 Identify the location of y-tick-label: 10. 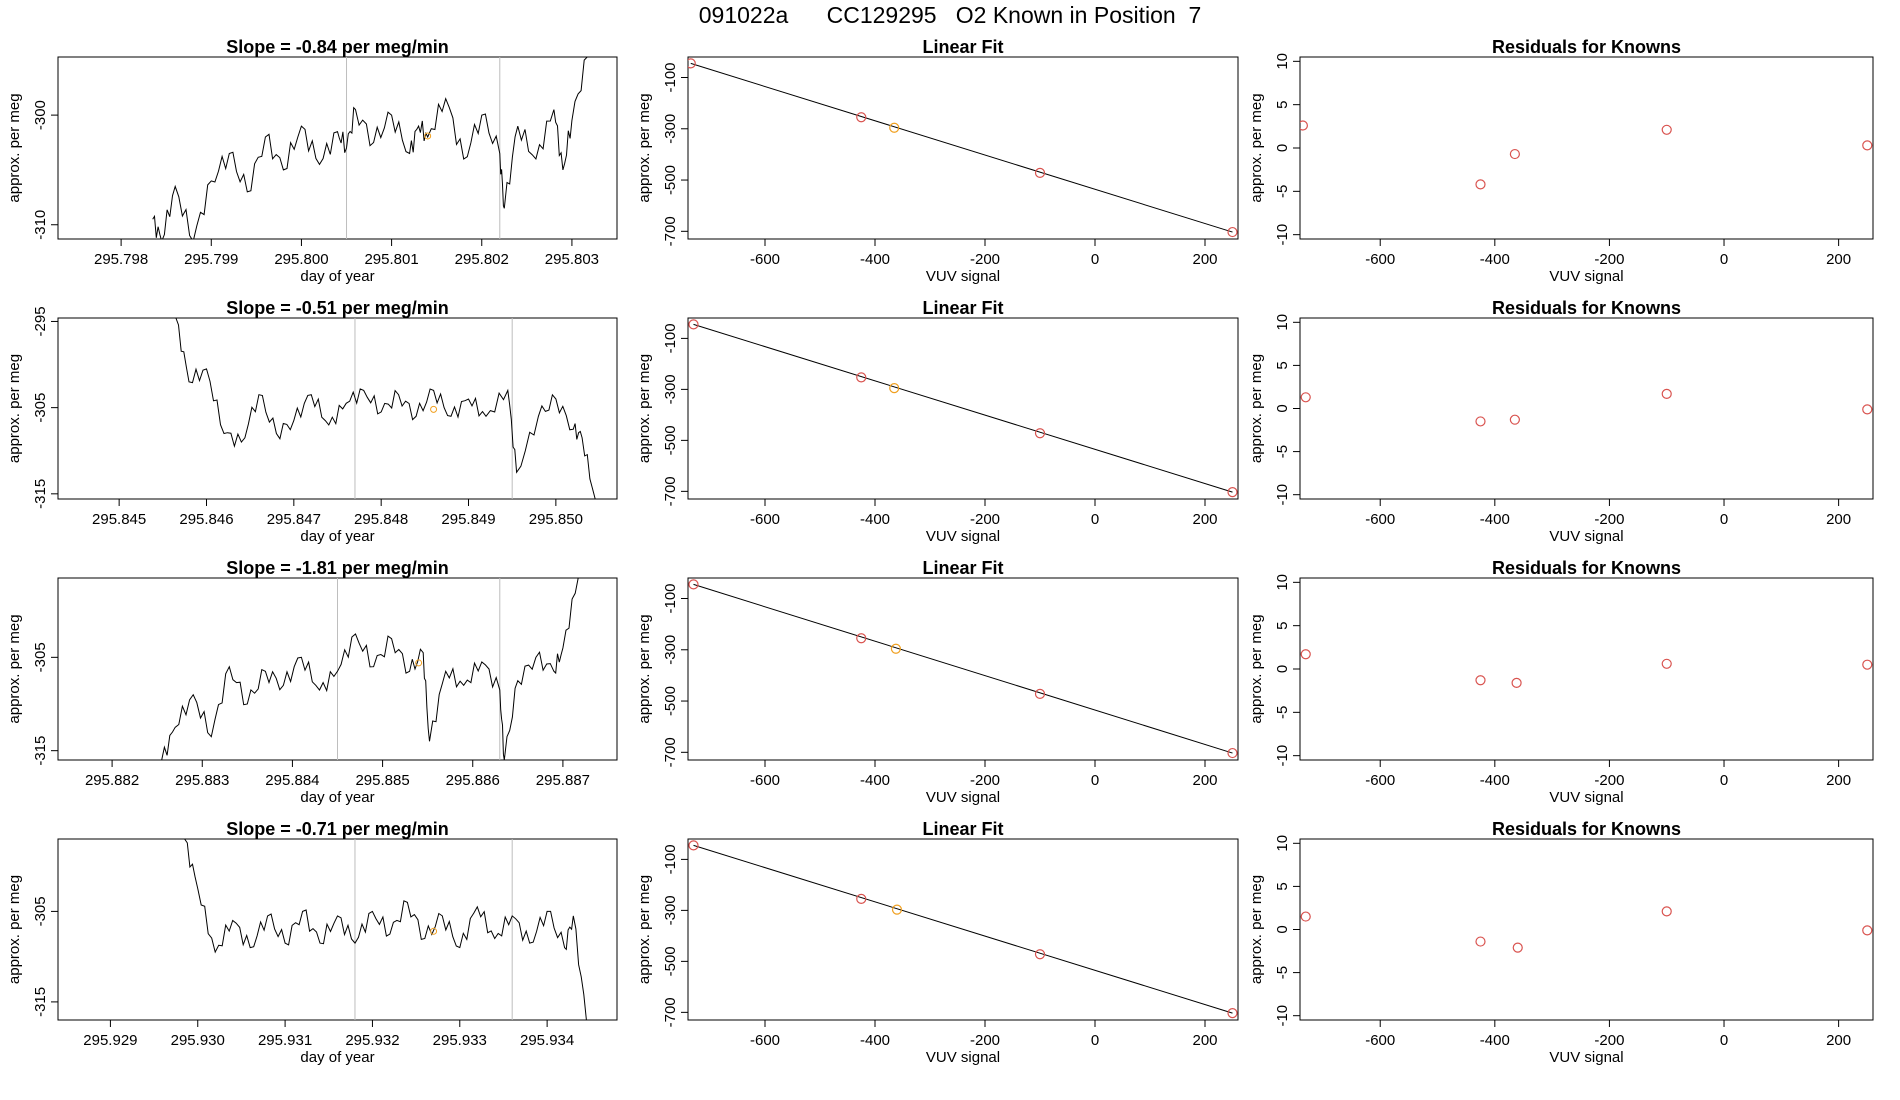
(1282, 322).